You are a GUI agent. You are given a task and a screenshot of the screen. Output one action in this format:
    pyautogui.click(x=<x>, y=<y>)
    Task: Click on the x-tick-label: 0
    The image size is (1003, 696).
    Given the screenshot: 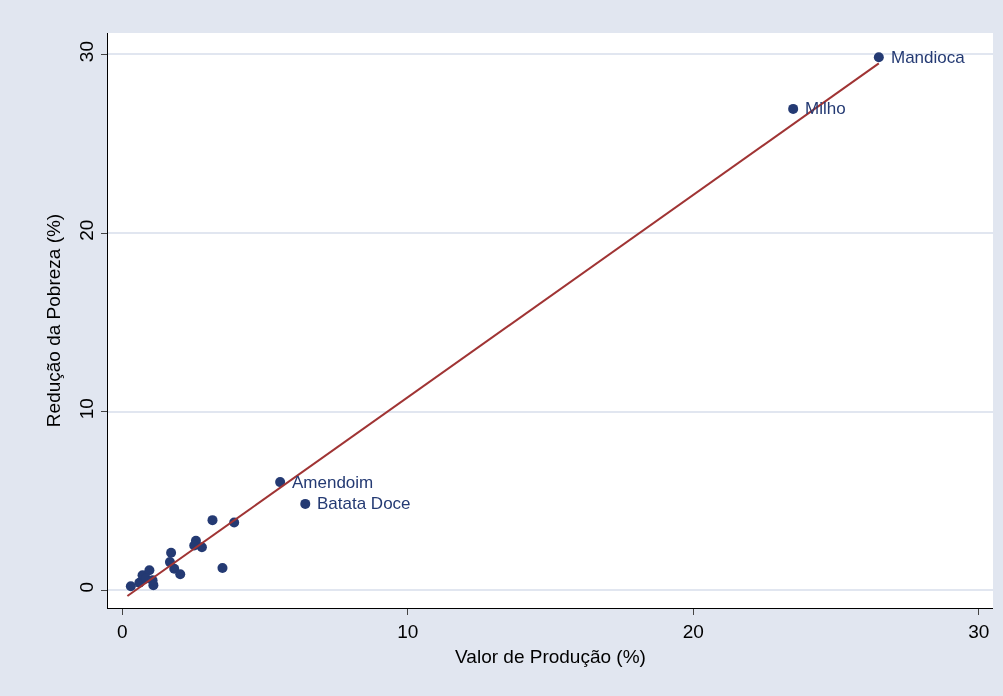 What is the action you would take?
    pyautogui.click(x=122, y=631)
    